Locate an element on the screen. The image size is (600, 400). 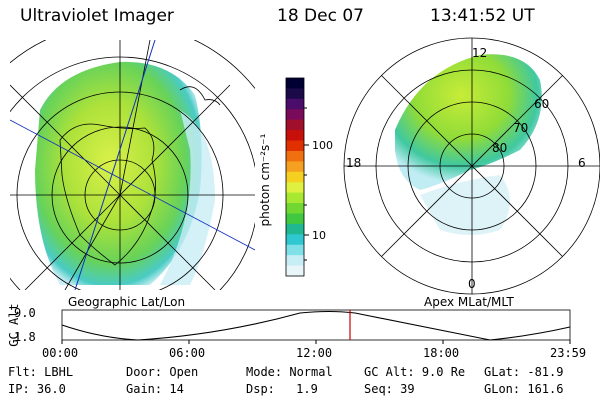
left-panel-caption: Geographic Lat/Lon is located at coordinates (127, 302).